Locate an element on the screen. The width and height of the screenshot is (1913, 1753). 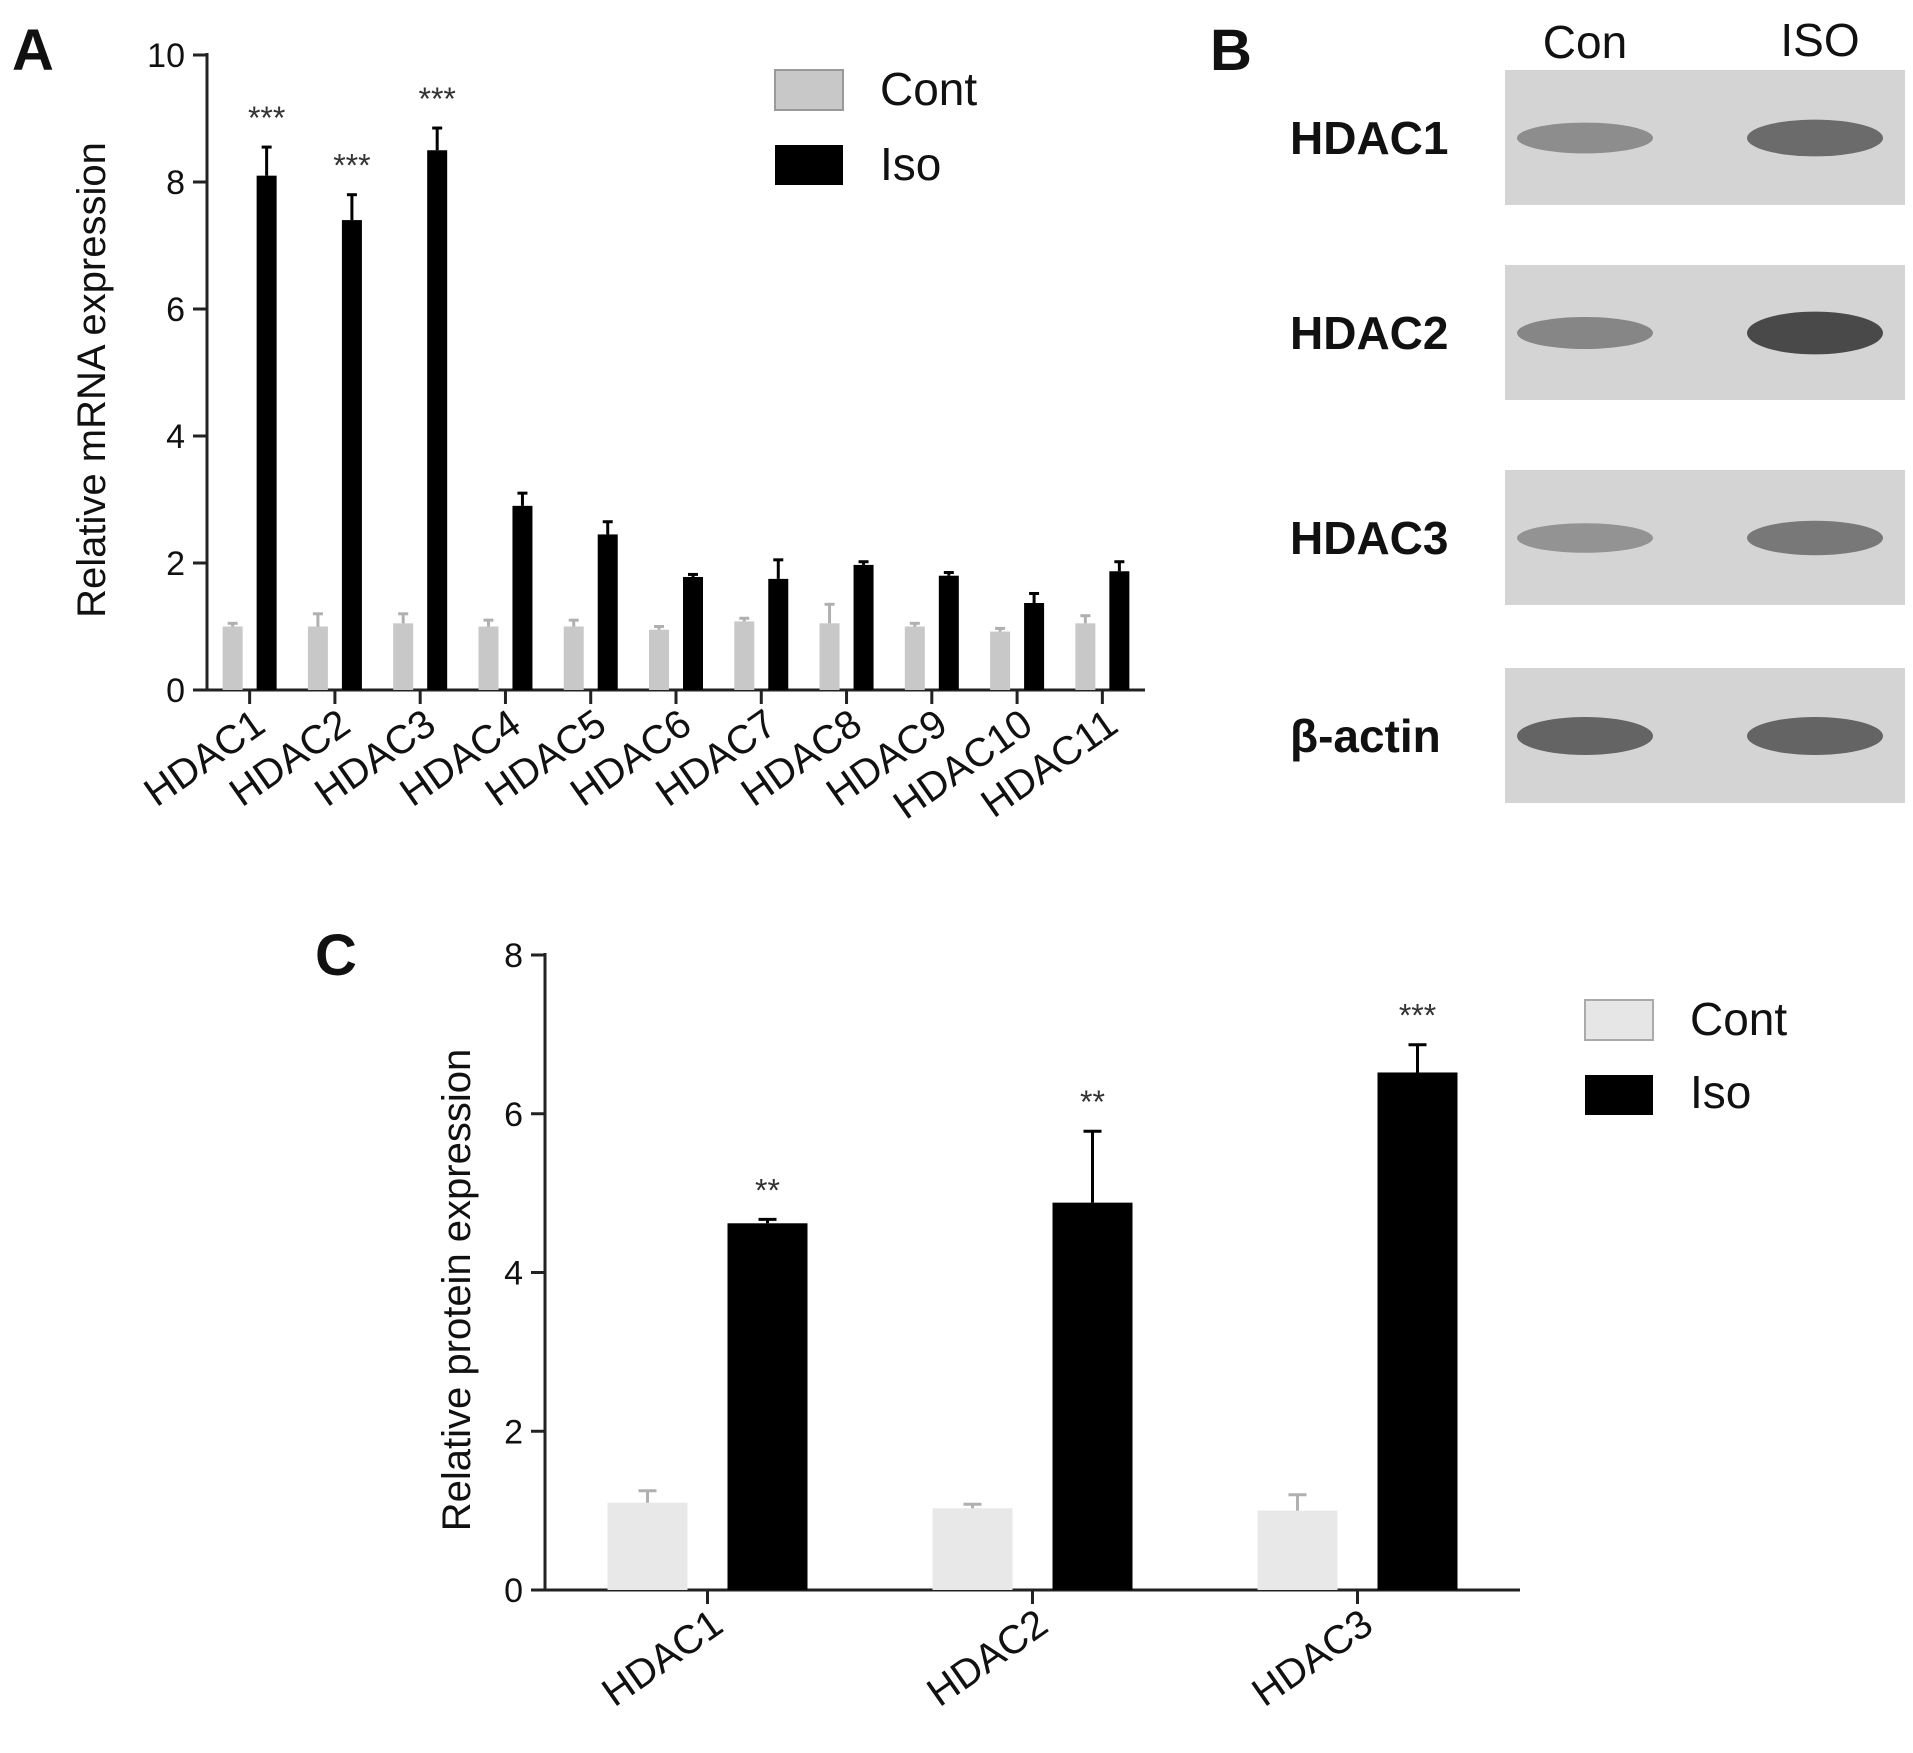
bar-iso-hdac8 is located at coordinates (863, 627).